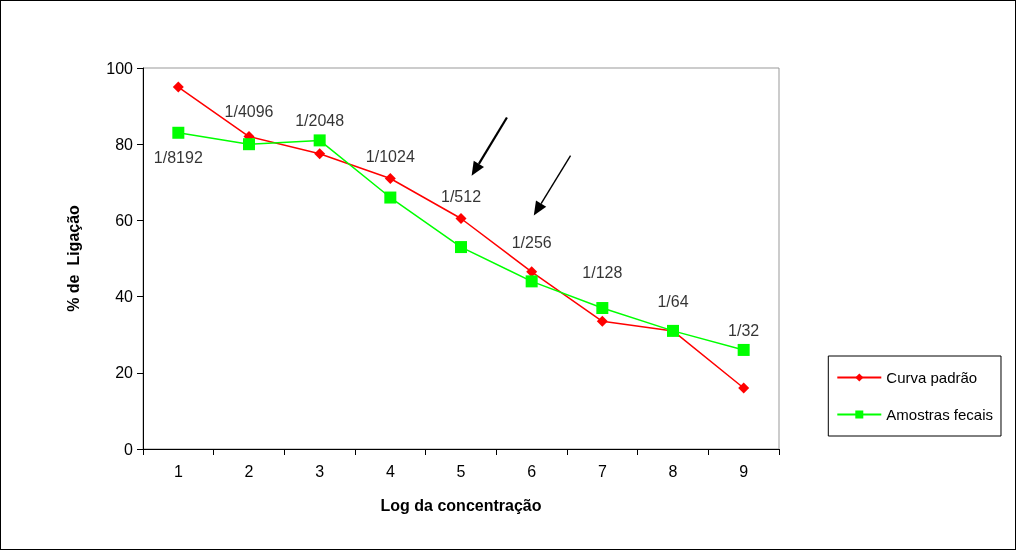  What do you see at coordinates (932, 377) in the screenshot?
I see `legend-label: Curva padrão` at bounding box center [932, 377].